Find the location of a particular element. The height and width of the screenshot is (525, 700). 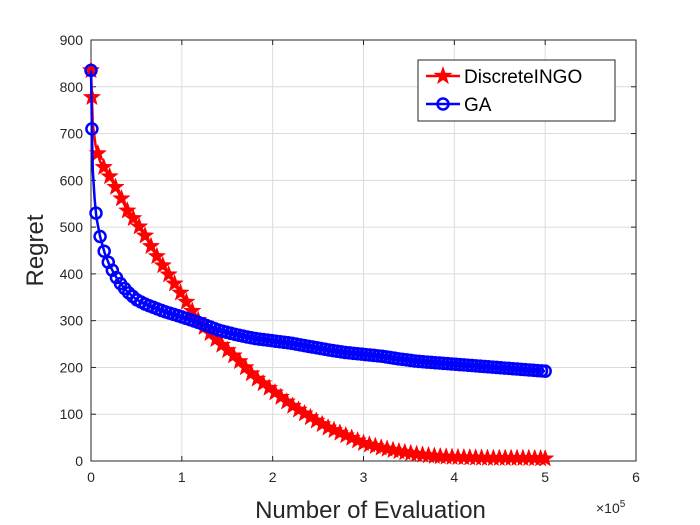

x-tick-label: 0 is located at coordinates (91, 477).